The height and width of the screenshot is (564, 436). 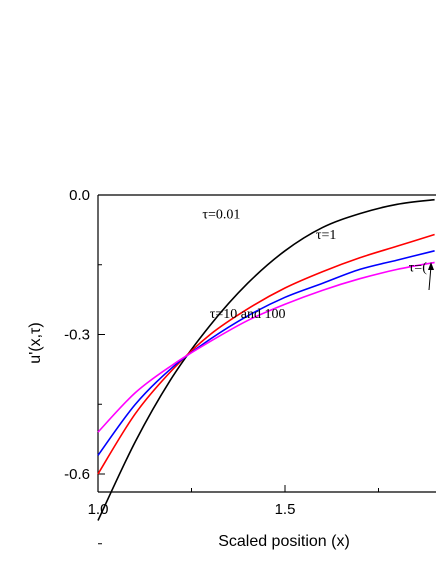 I want to click on y-tick-label: 0.0, so click(x=79, y=195).